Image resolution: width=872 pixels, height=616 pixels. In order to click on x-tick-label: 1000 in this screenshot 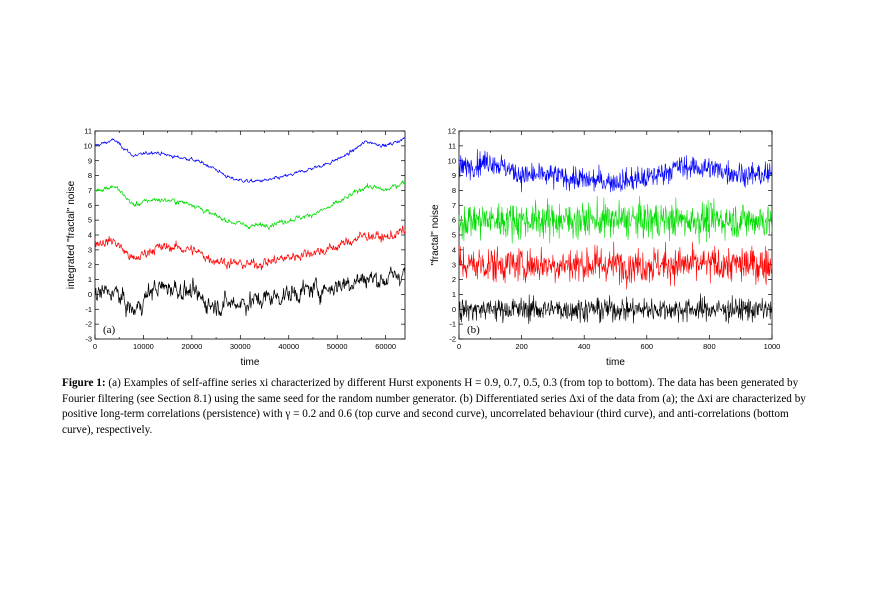, I will do `click(772, 346)`.